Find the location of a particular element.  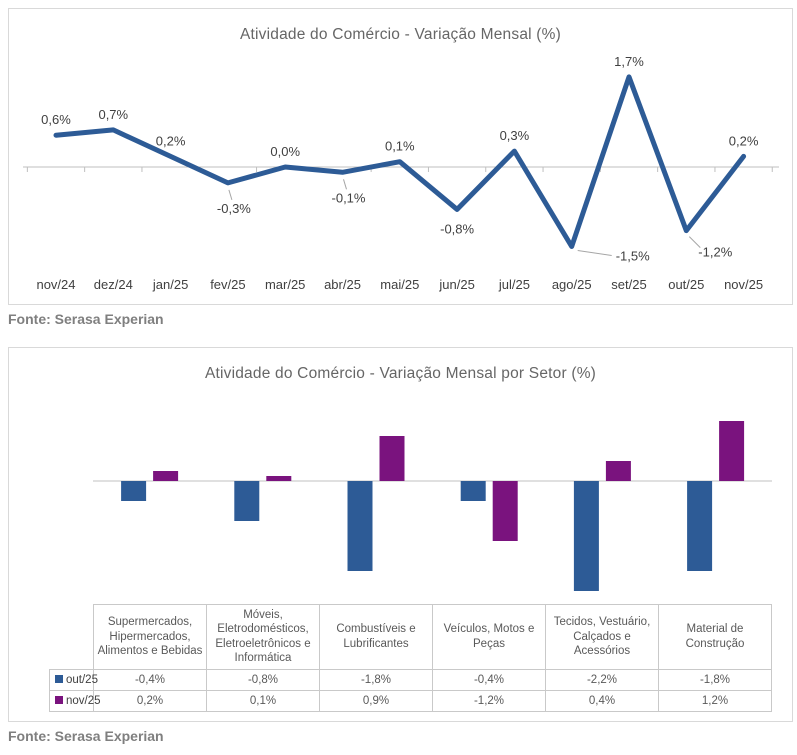

sector-header-cell: Combustíveis e Lubrificantes is located at coordinates (376, 637).